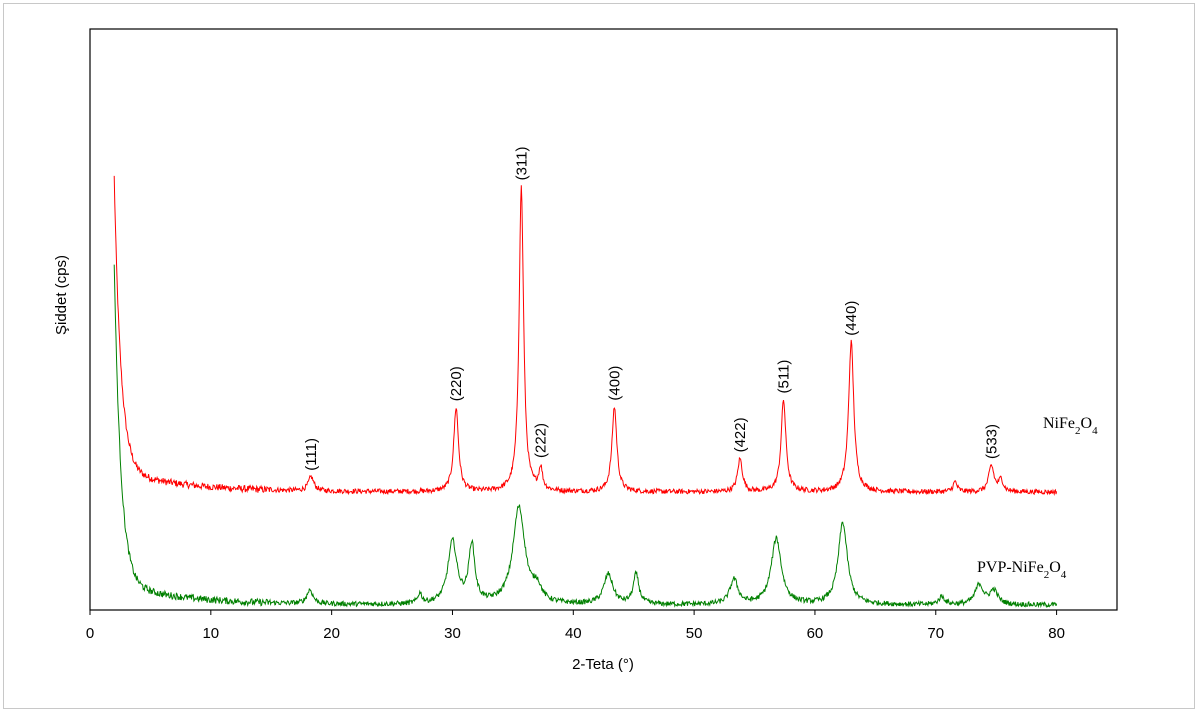 Image resolution: width=1200 pixels, height=714 pixels. I want to click on x-axis-ticks: 0 10 20 30 40 50 60 70 80, so click(575, 626).